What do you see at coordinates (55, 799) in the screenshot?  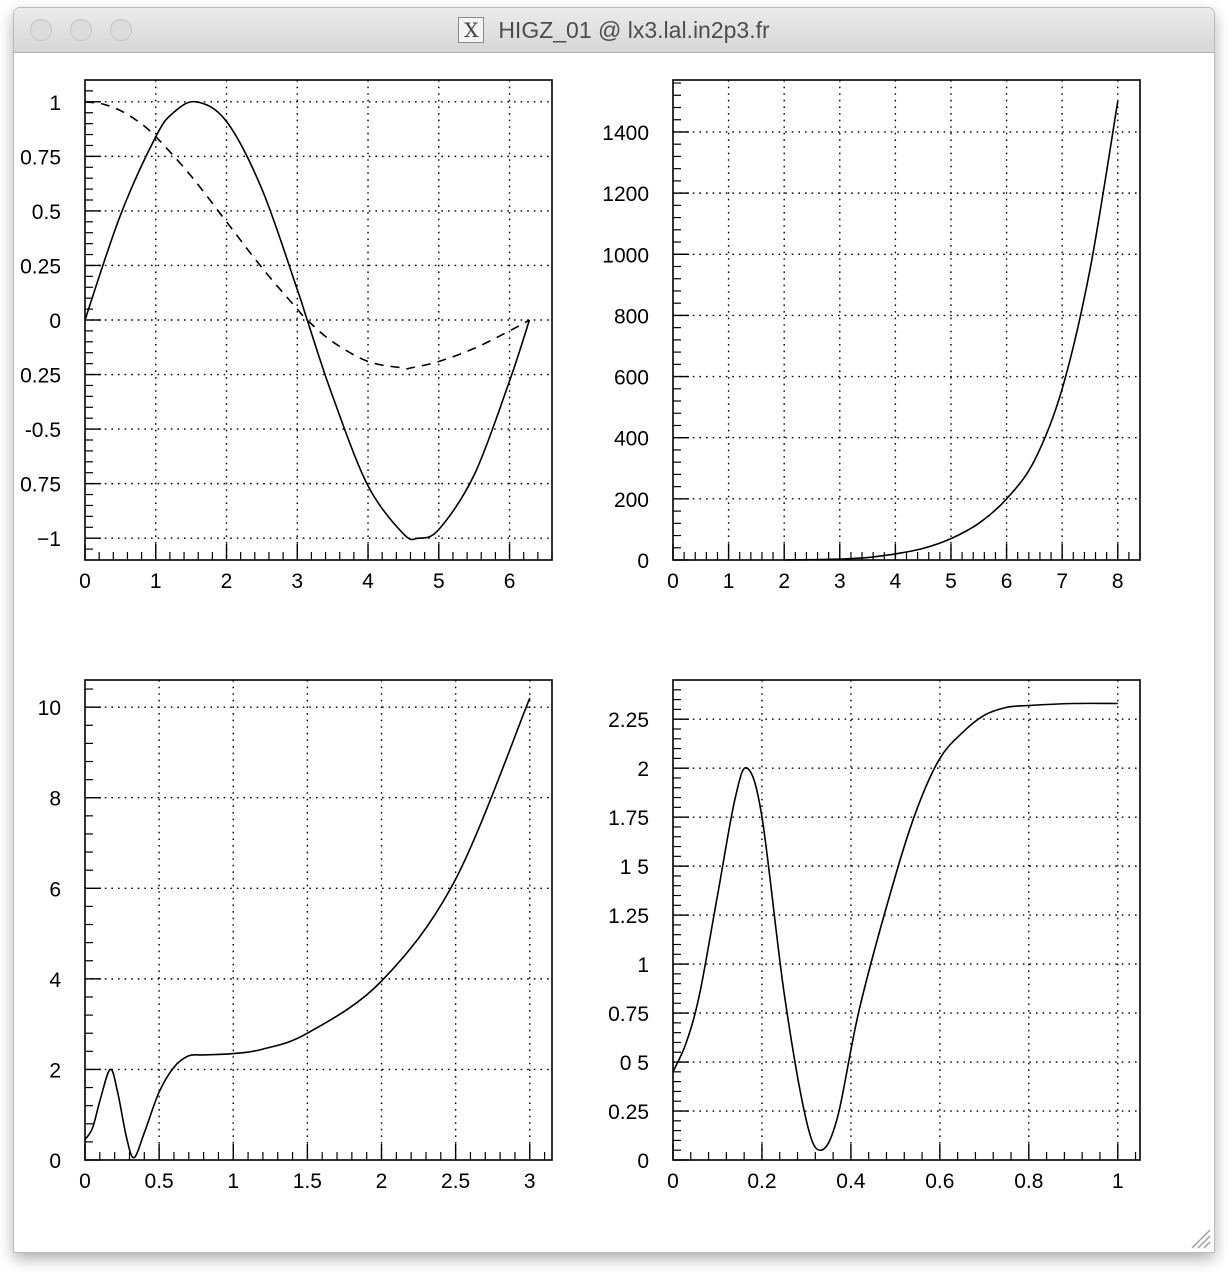 I see `y-tick-label: 8` at bounding box center [55, 799].